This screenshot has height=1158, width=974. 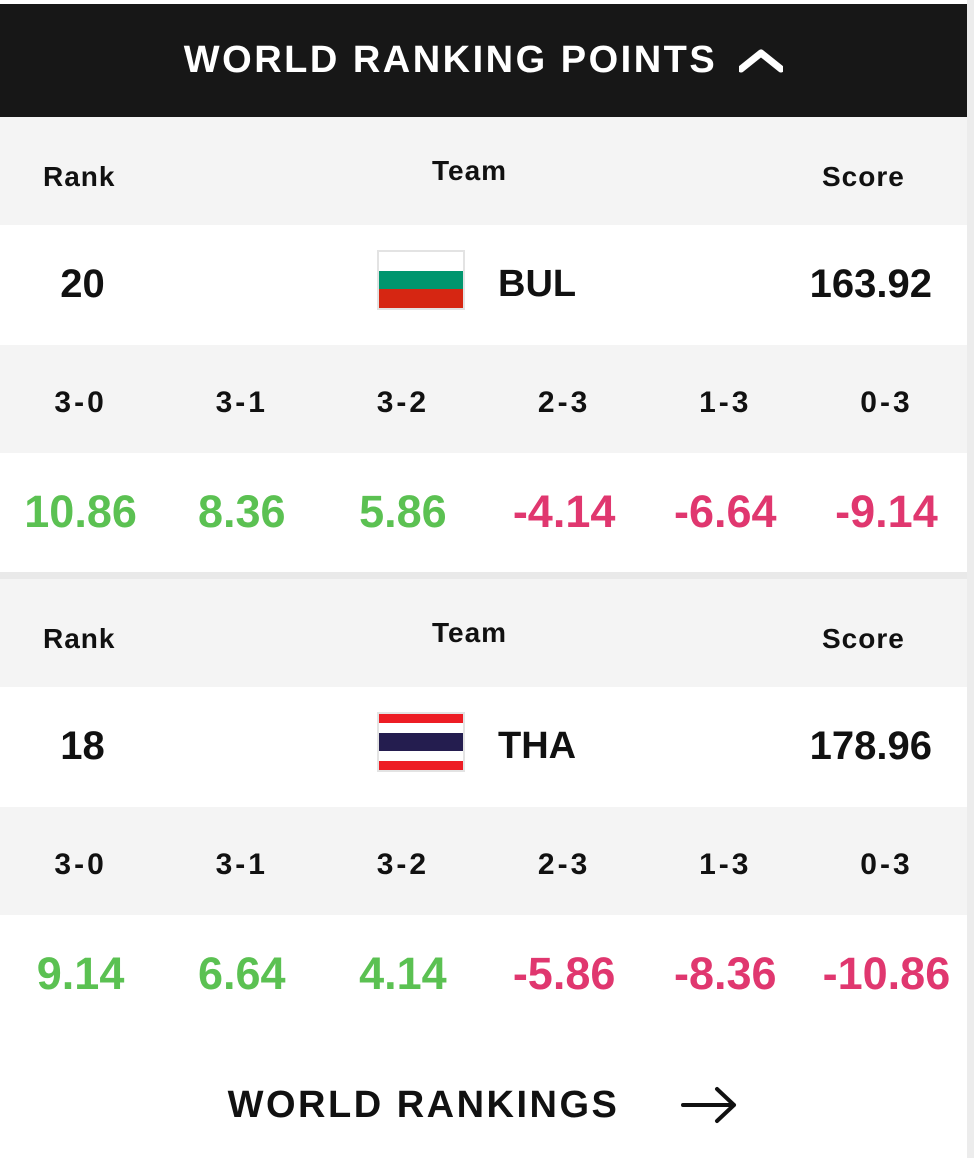 I want to click on world-rankings-link: WORLD RANKINGS, so click(x=484, y=1105).